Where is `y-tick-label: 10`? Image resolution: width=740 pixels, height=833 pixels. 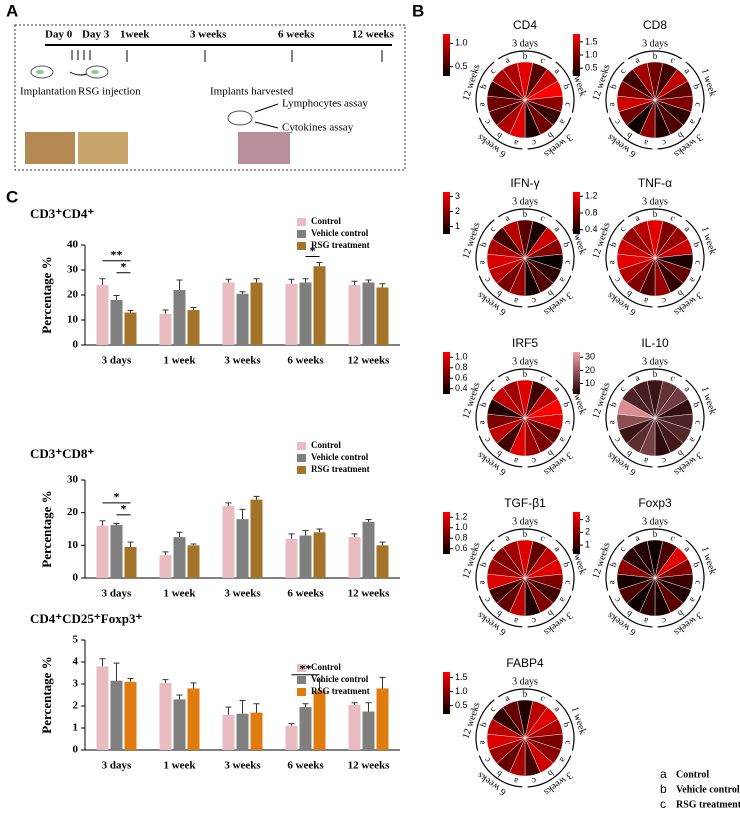 y-tick-label: 10 is located at coordinates (73, 320).